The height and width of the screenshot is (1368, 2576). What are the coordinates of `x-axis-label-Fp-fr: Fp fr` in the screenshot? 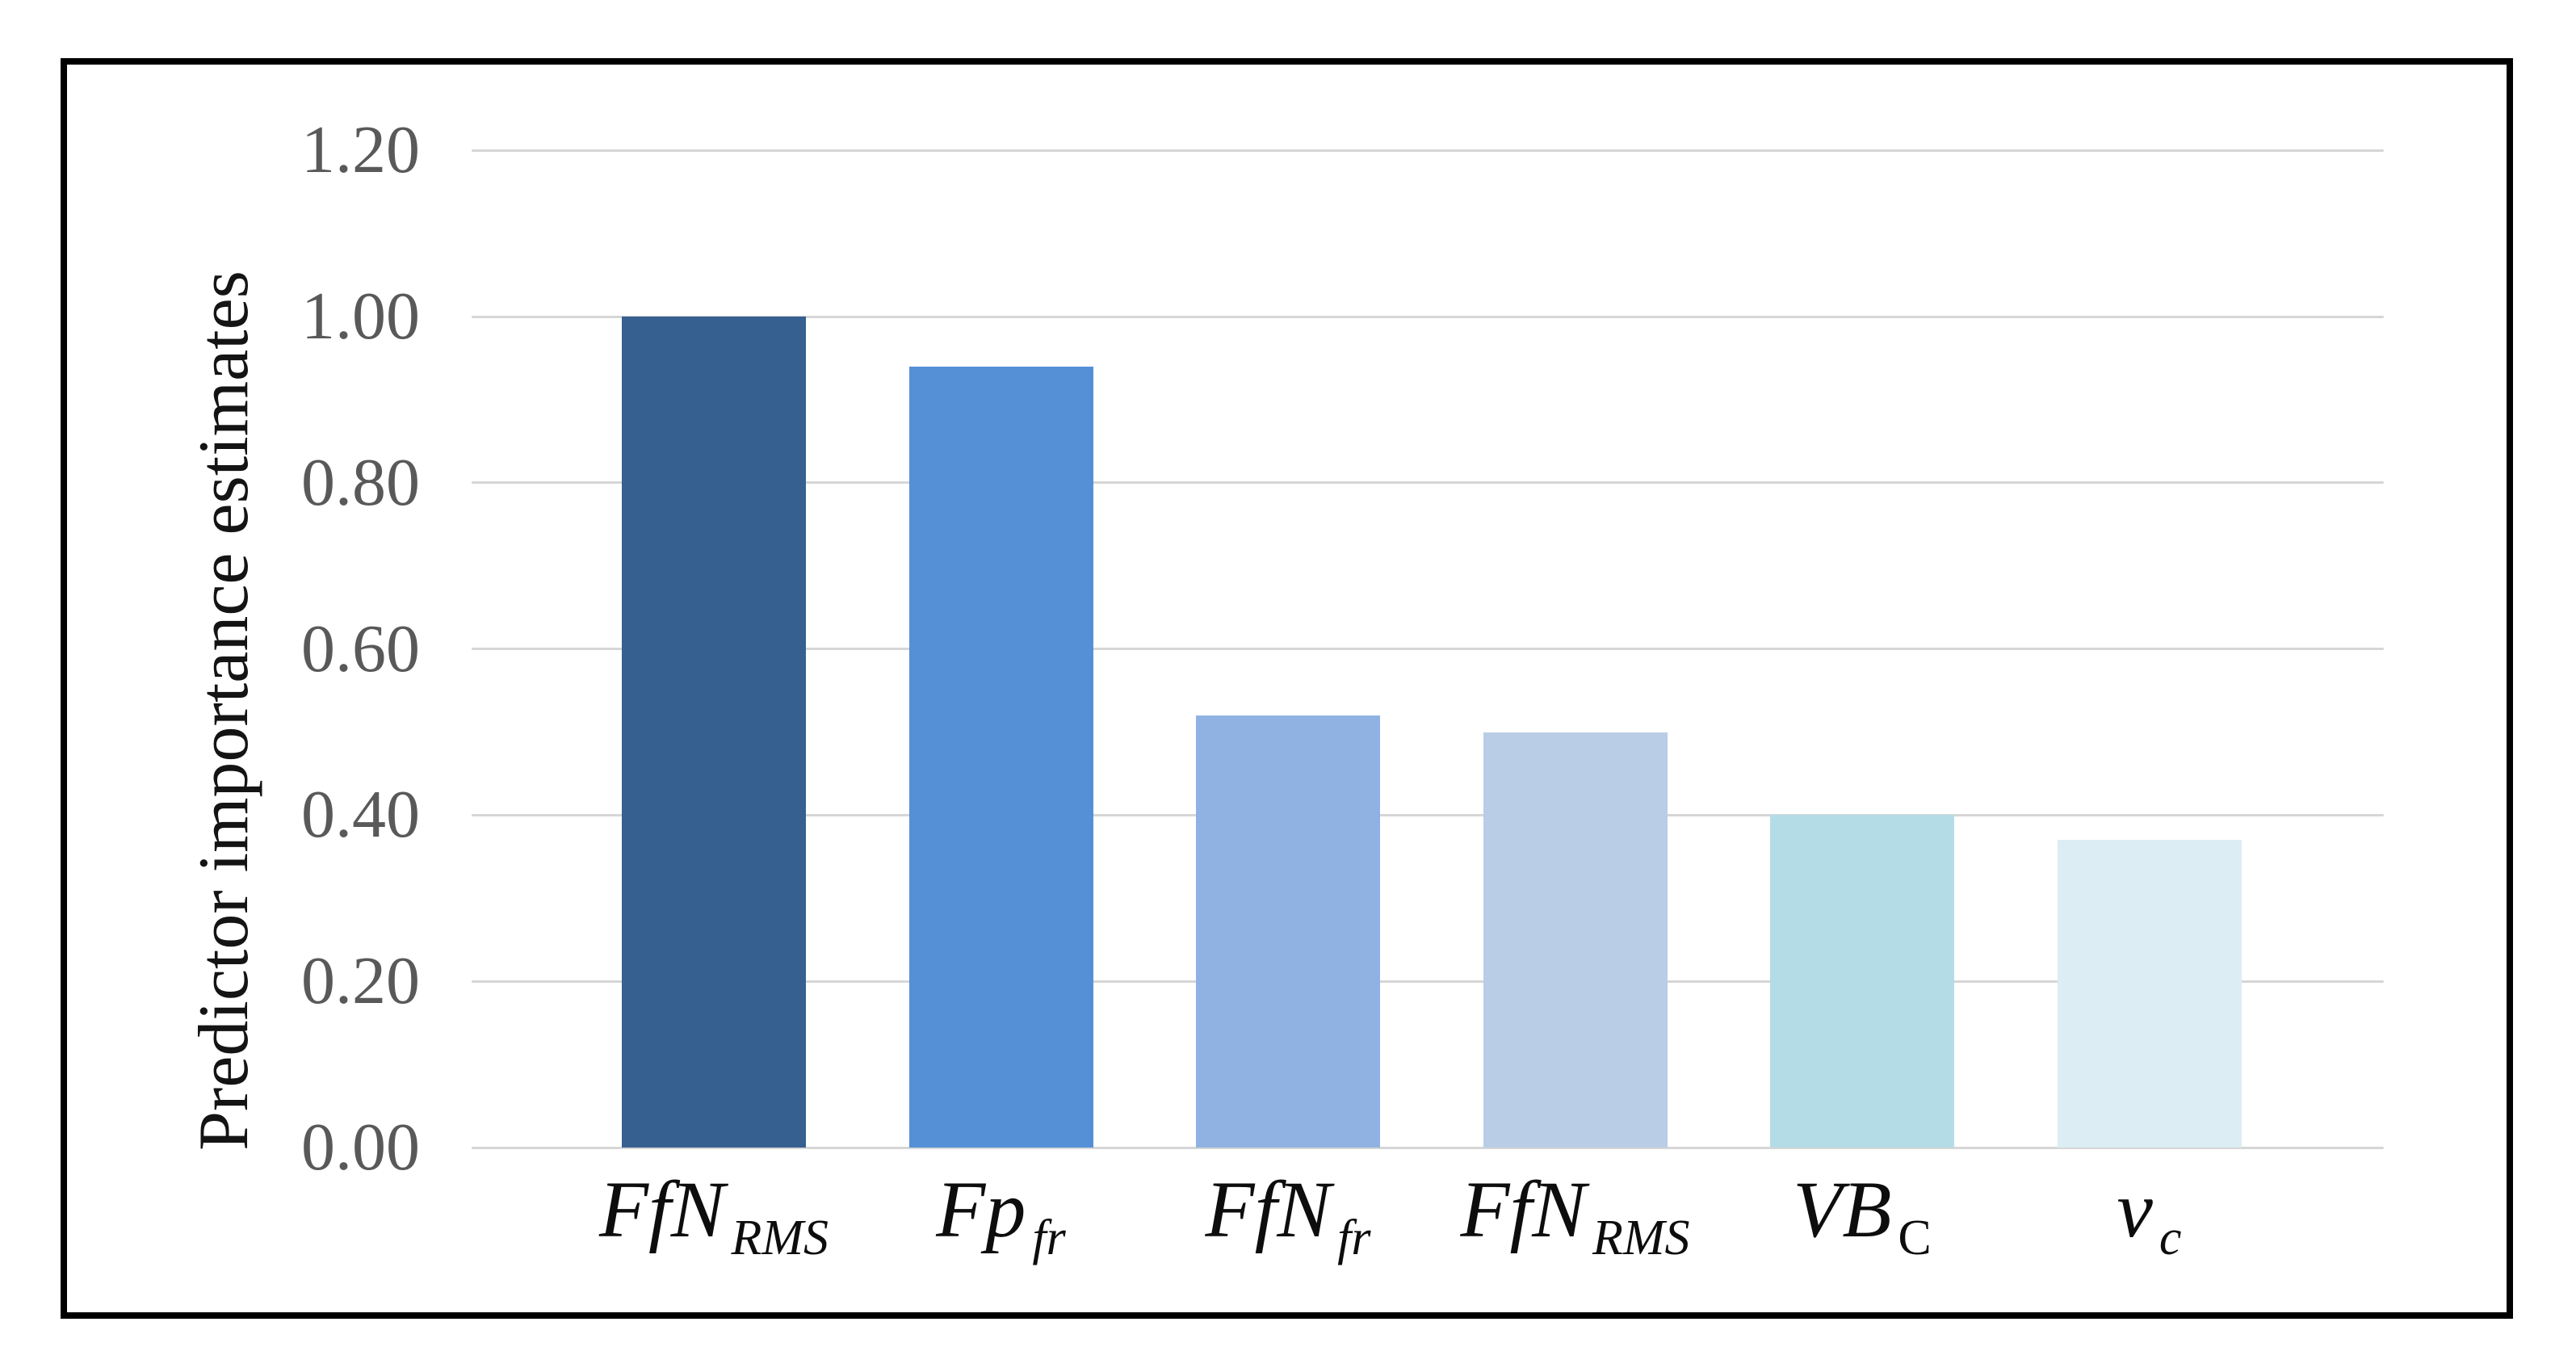 It's located at (1001, 1216).